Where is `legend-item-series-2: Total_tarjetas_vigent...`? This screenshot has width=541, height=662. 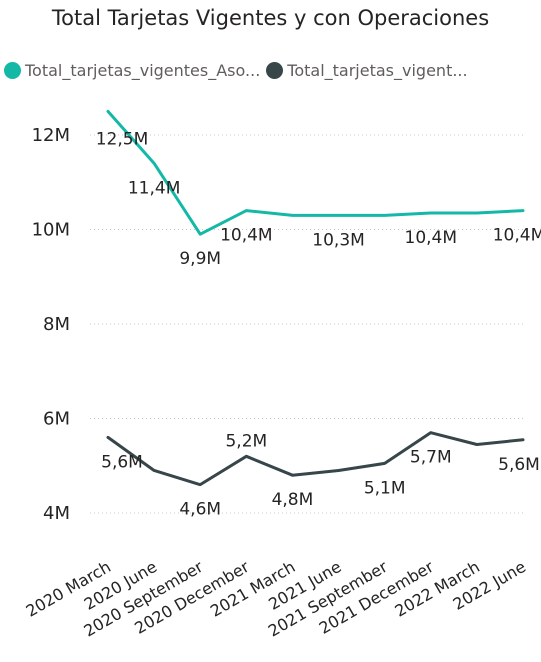 legend-item-series-2: Total_tarjetas_vigent... is located at coordinates (367, 70).